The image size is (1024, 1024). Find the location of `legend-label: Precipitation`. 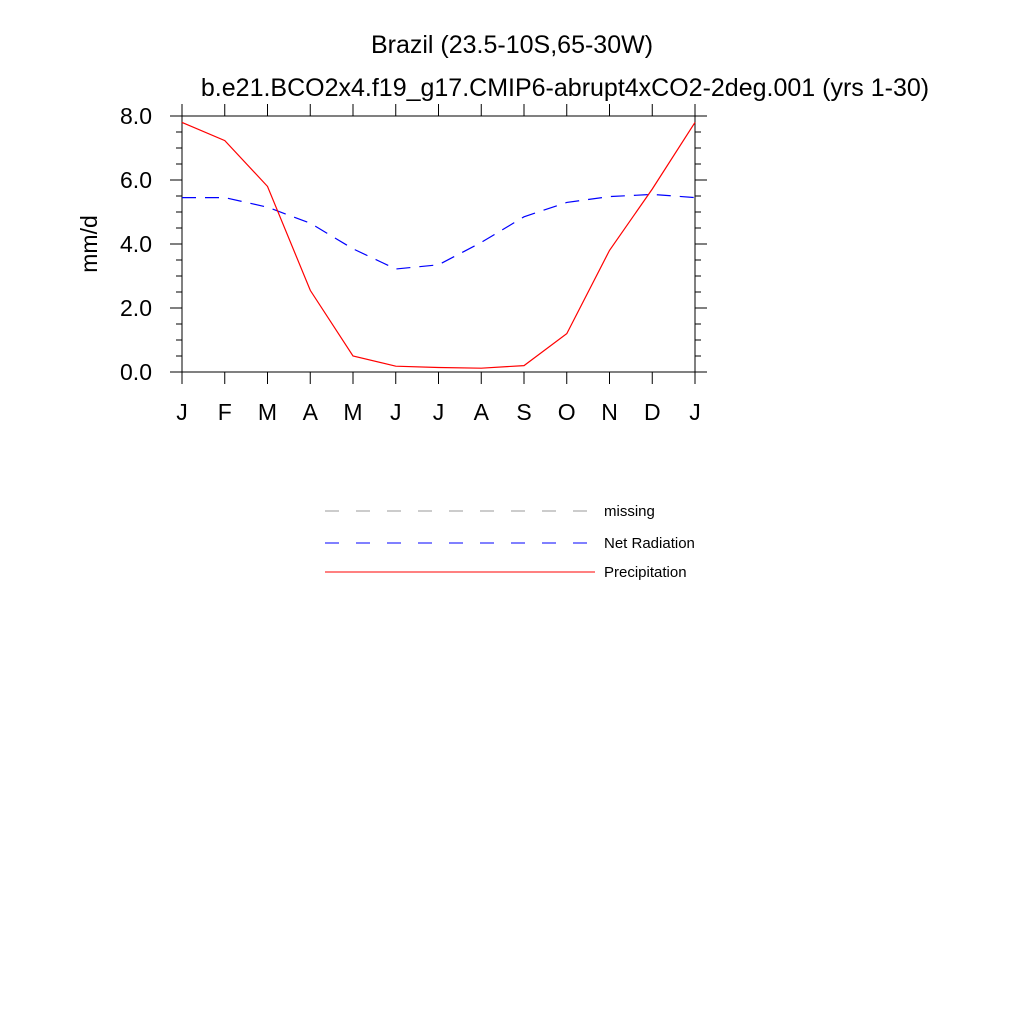

legend-label: Precipitation is located at coordinates (645, 572).